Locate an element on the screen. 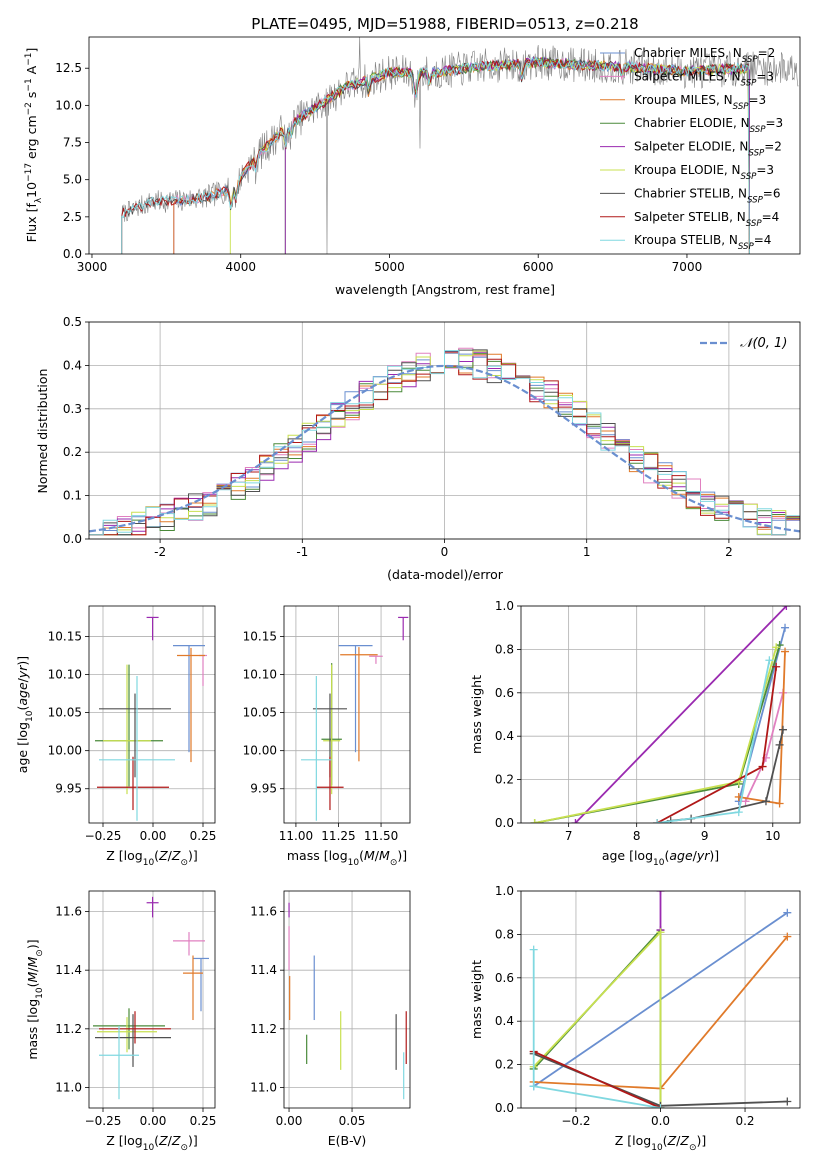  spectrum-ylabel: Flux [fλ10−17 erg cm−2 s−1 A−1] is located at coordinates (34, 145).